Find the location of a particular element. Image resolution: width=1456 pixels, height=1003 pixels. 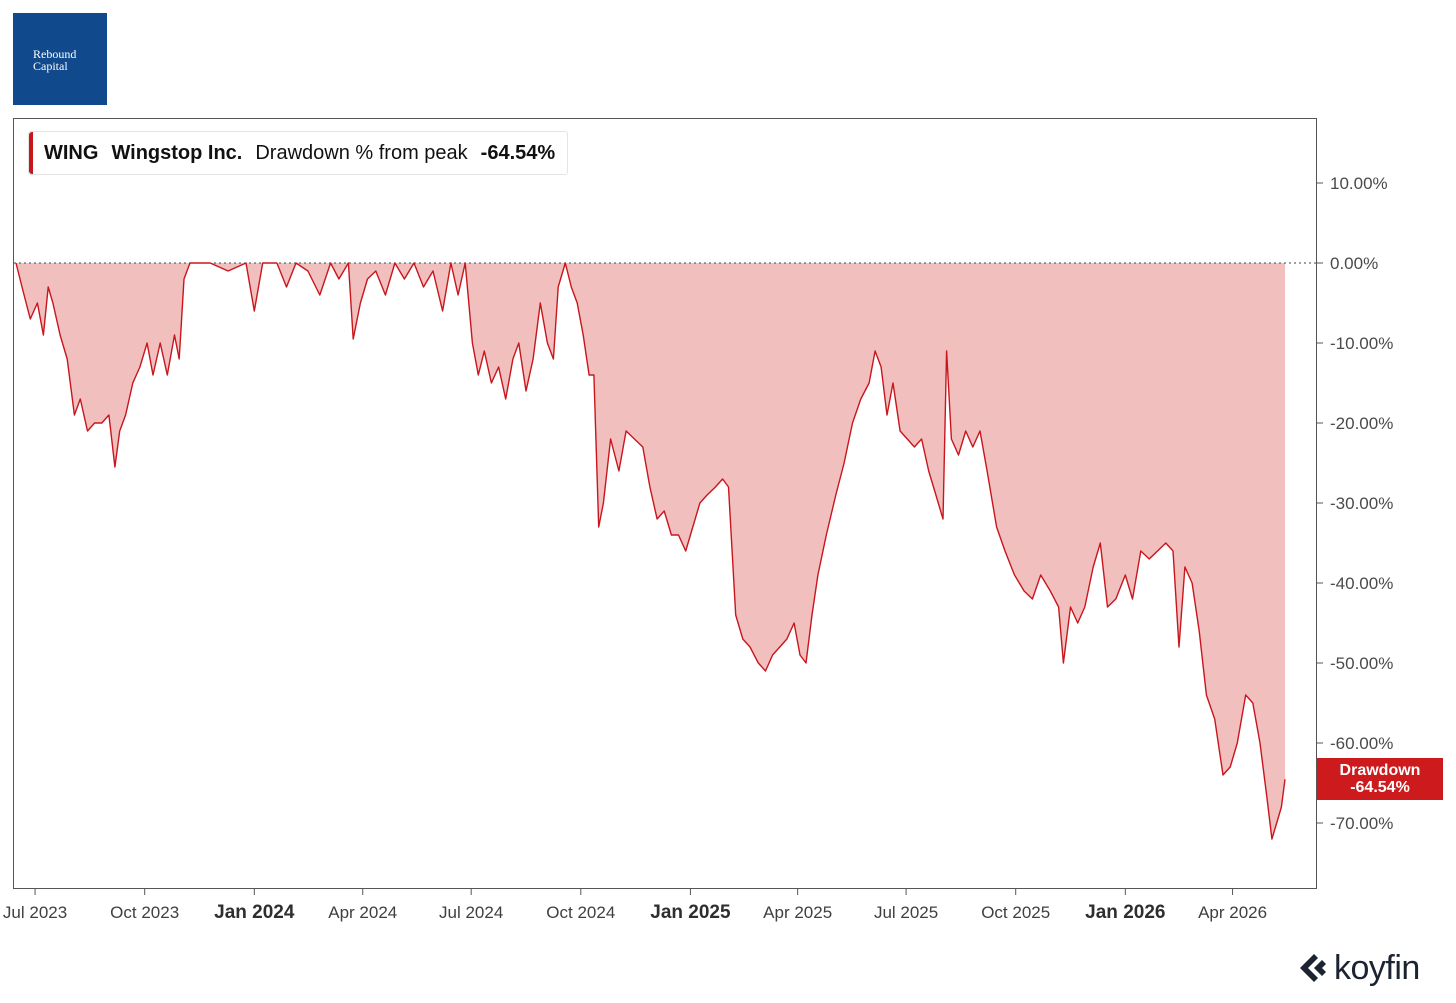

legend-value: -64.54% is located at coordinates (518, 152).